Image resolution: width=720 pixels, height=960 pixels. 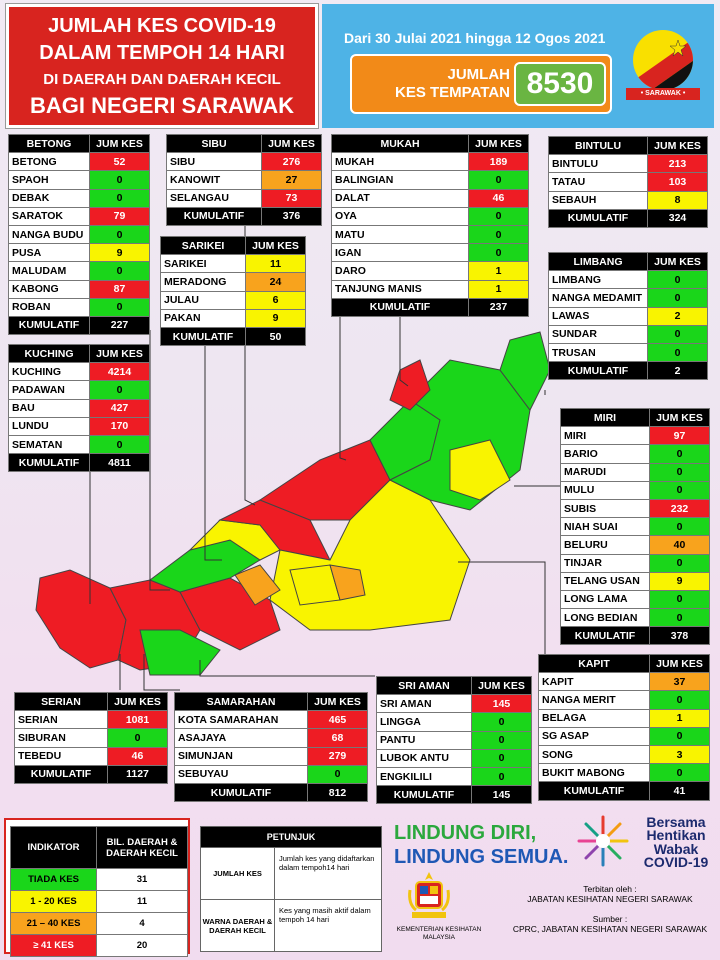 What do you see at coordinates (605, 490) in the screenshot?
I see `district-name: MULU` at bounding box center [605, 490].